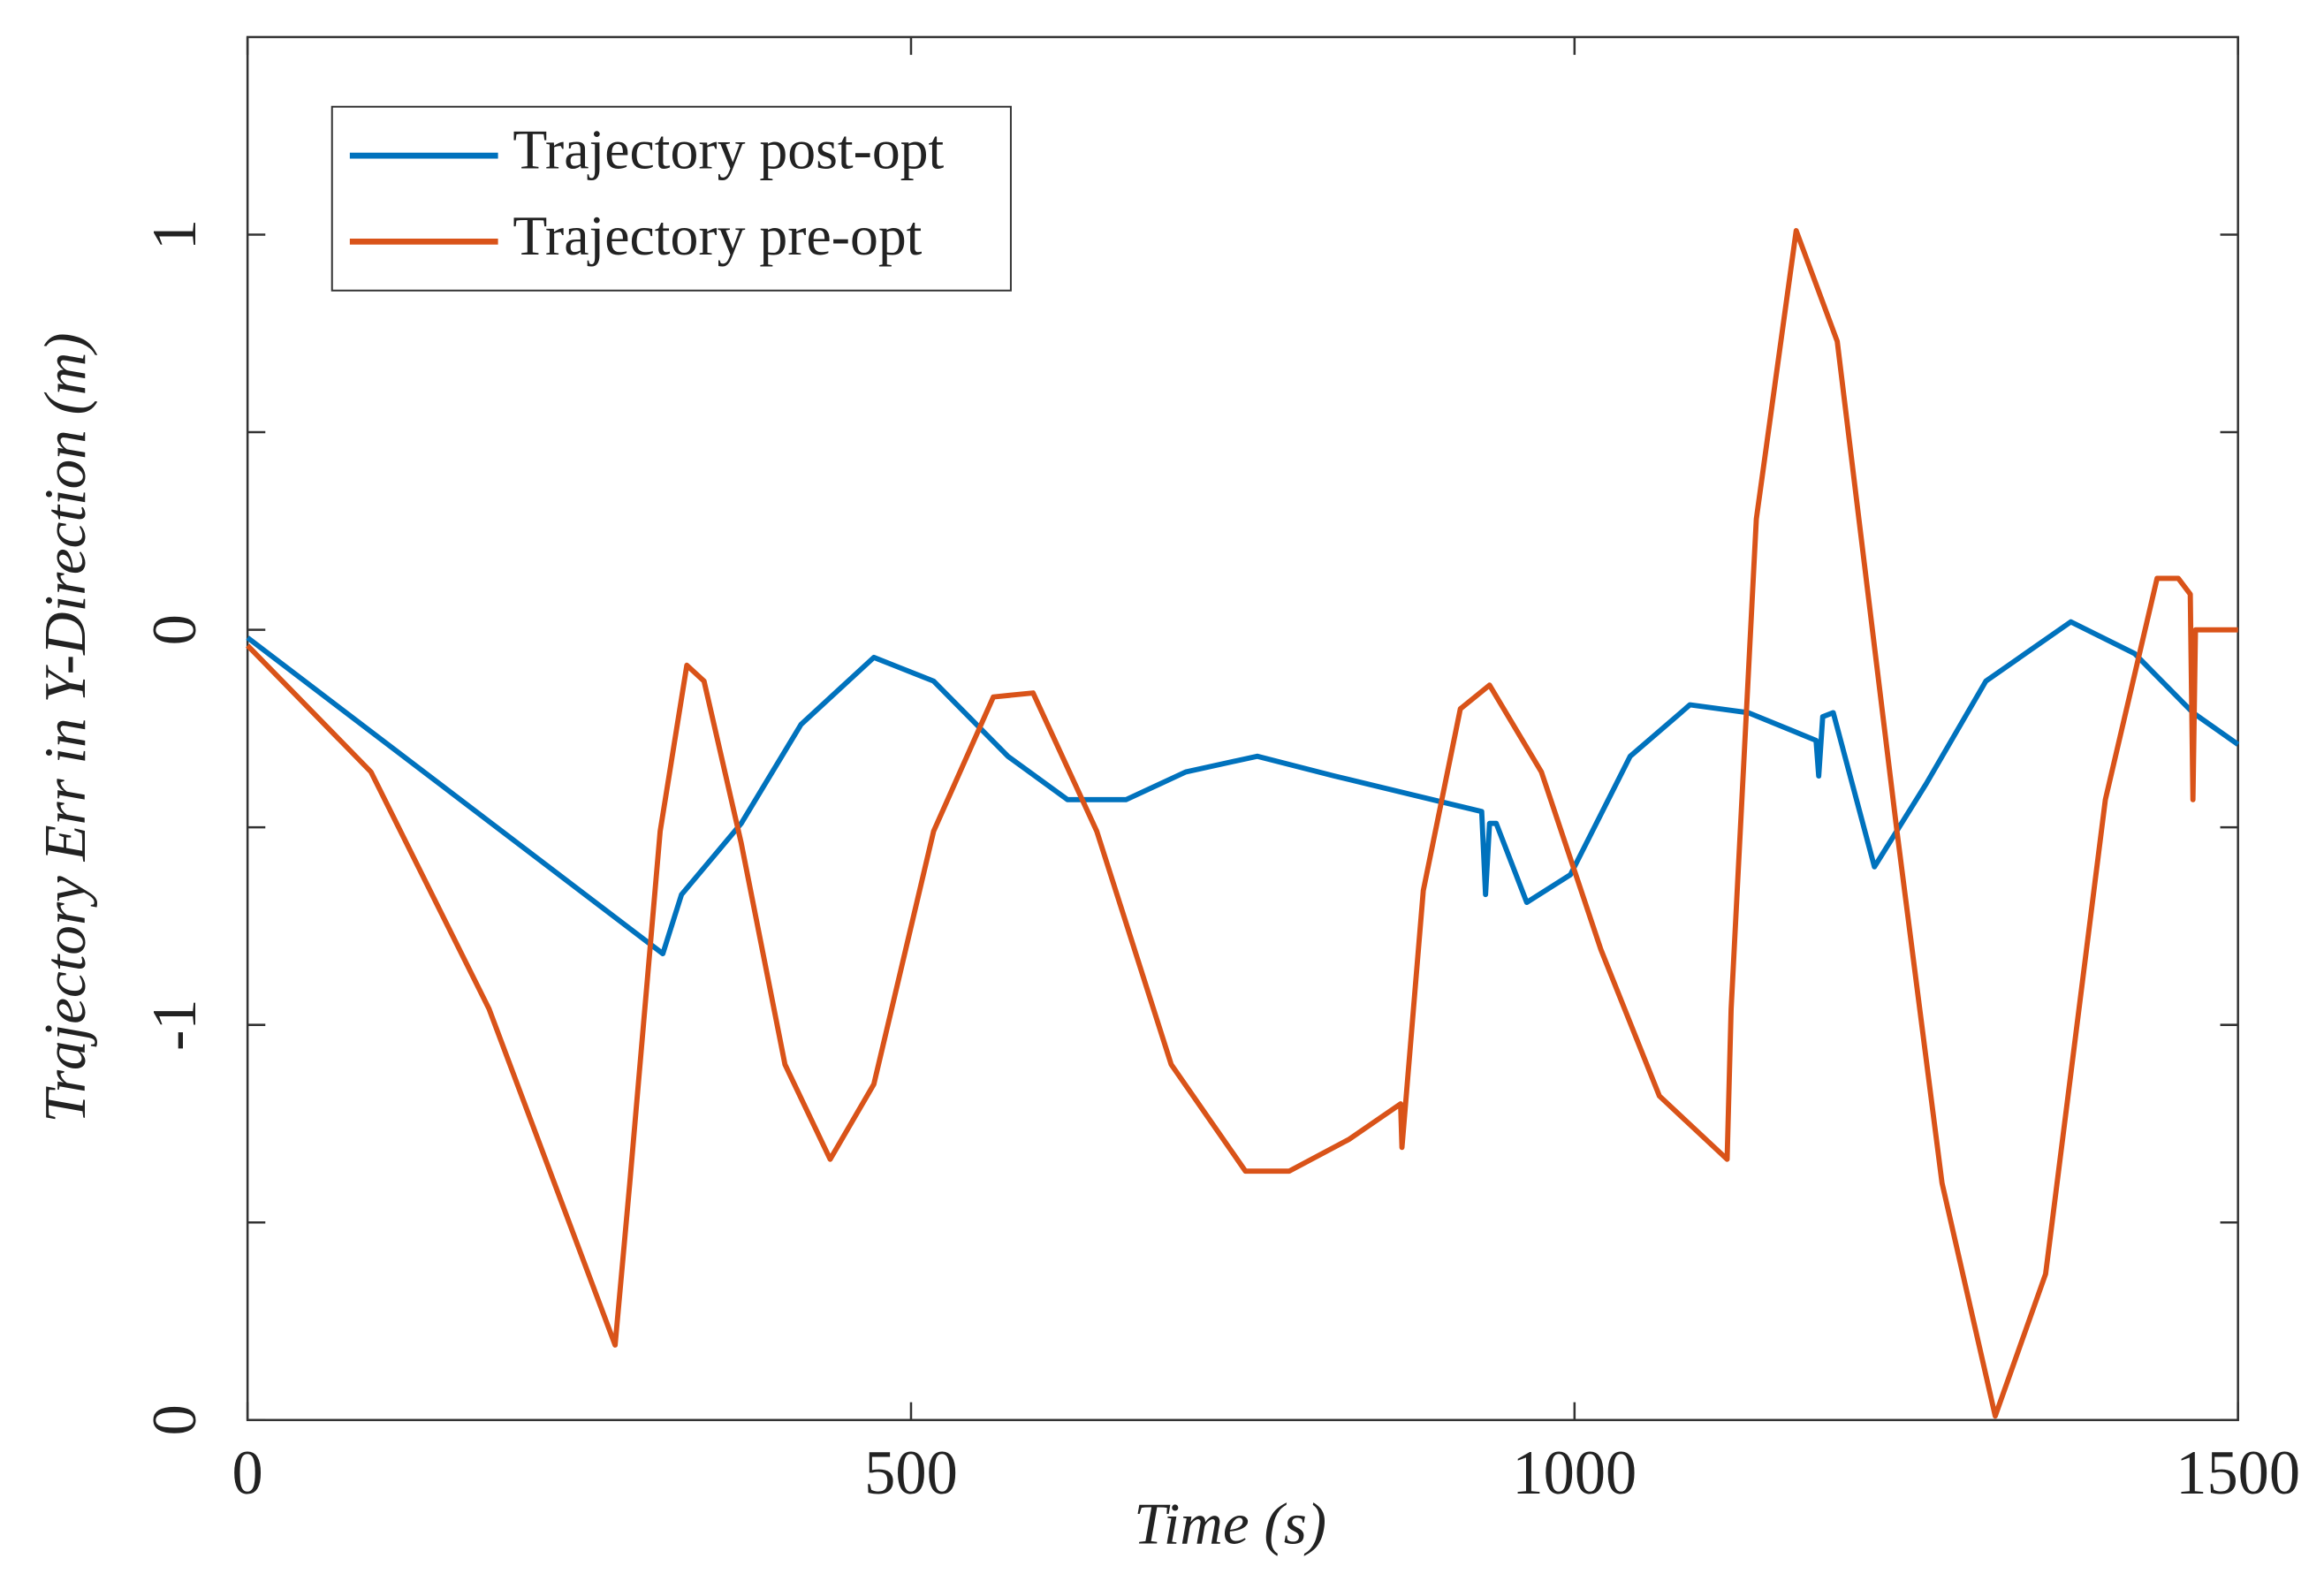 Image resolution: width=2324 pixels, height=1589 pixels. I want to click on x-tick-label: 500, so click(911, 1473).